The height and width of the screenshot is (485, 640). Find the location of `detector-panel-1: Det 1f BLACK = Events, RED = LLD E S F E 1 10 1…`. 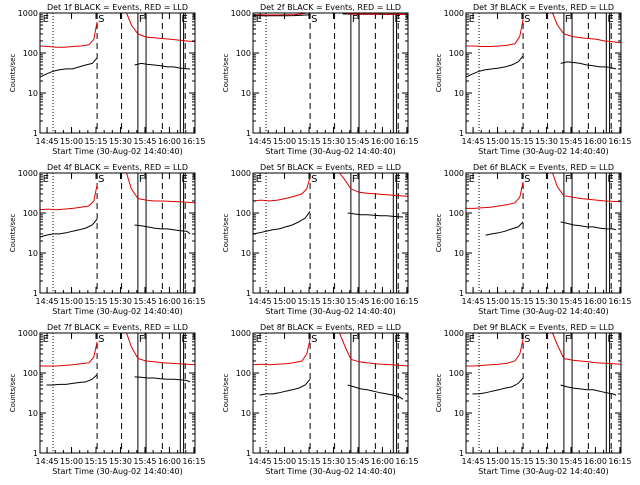

detector-panel-1: Det 1f BLACK = Events, RED = LLD E S F E 1 10 1… is located at coordinates (107, 79).